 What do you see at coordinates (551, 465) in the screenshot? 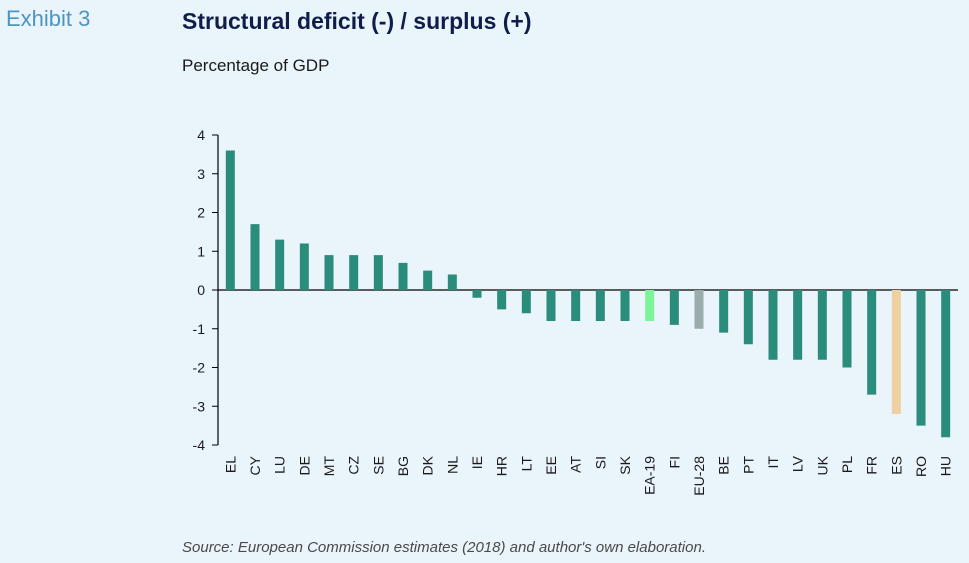
I see `x-category-label: EE` at bounding box center [551, 465].